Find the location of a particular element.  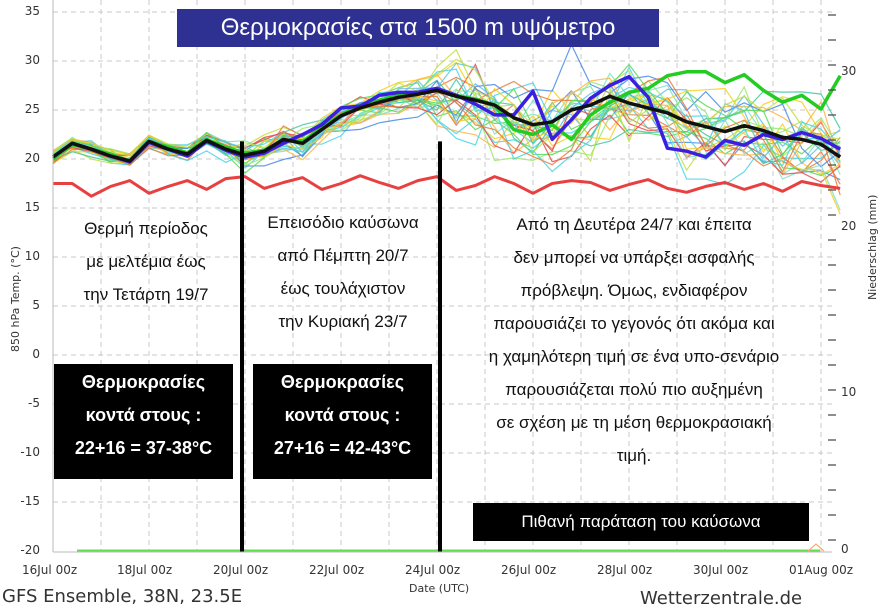

info-box-right: Πιθανή παράταση του καύσωνα is located at coordinates (641, 522).